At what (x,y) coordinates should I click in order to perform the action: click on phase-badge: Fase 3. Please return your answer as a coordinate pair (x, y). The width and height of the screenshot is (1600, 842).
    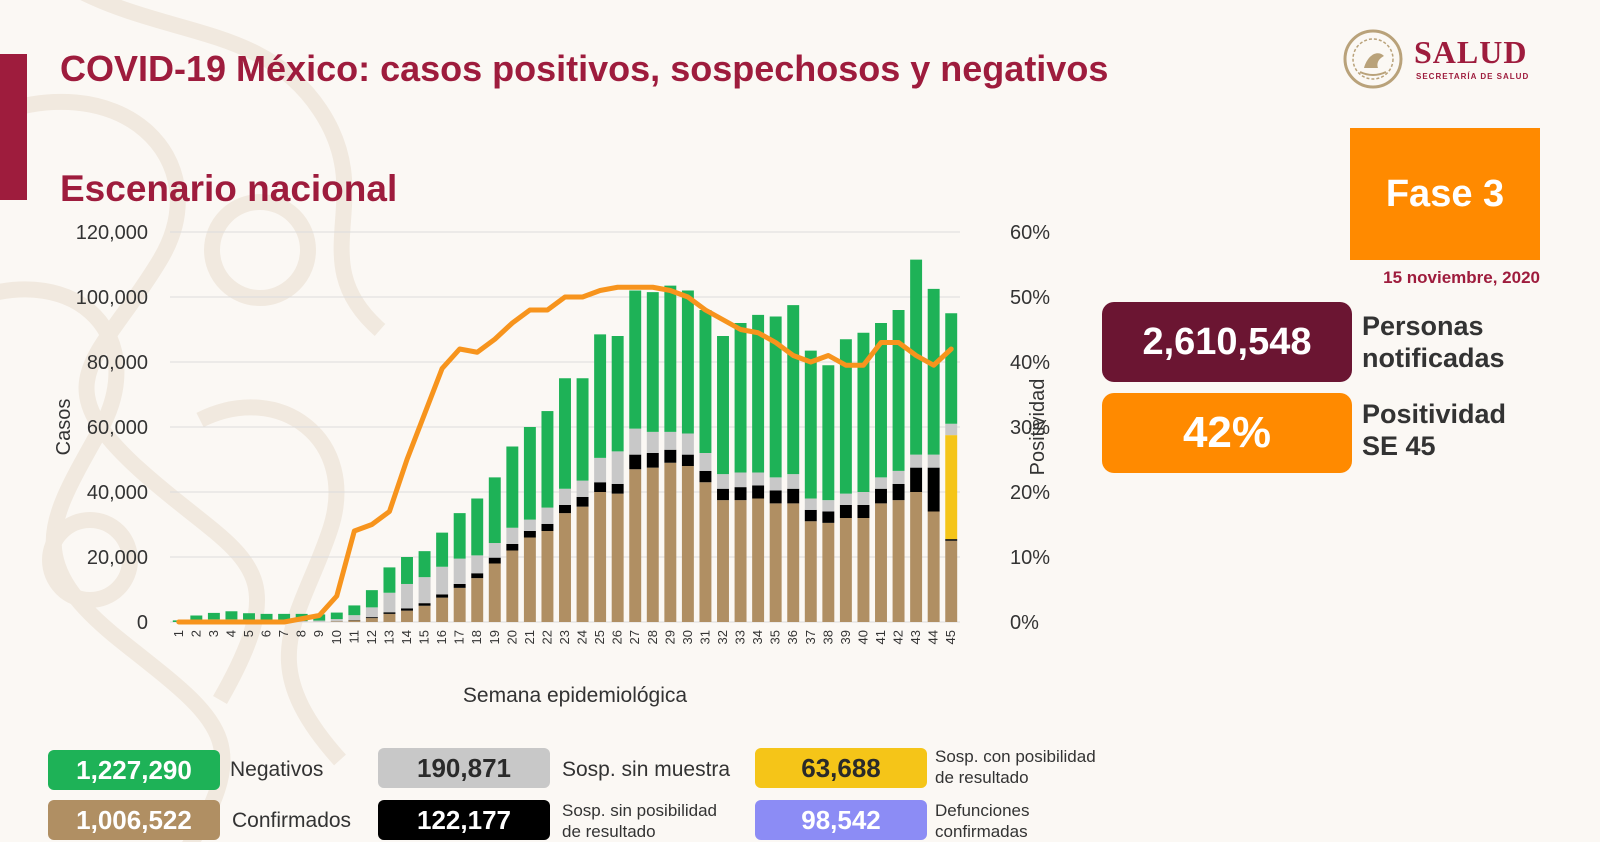
    Looking at the image, I should click on (1445, 194).